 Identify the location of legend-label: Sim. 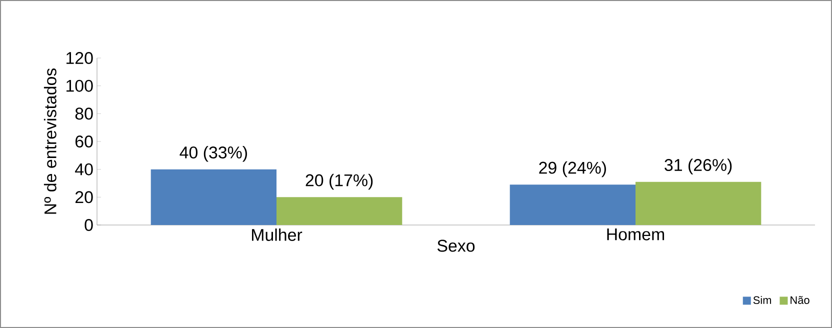
(762, 300).